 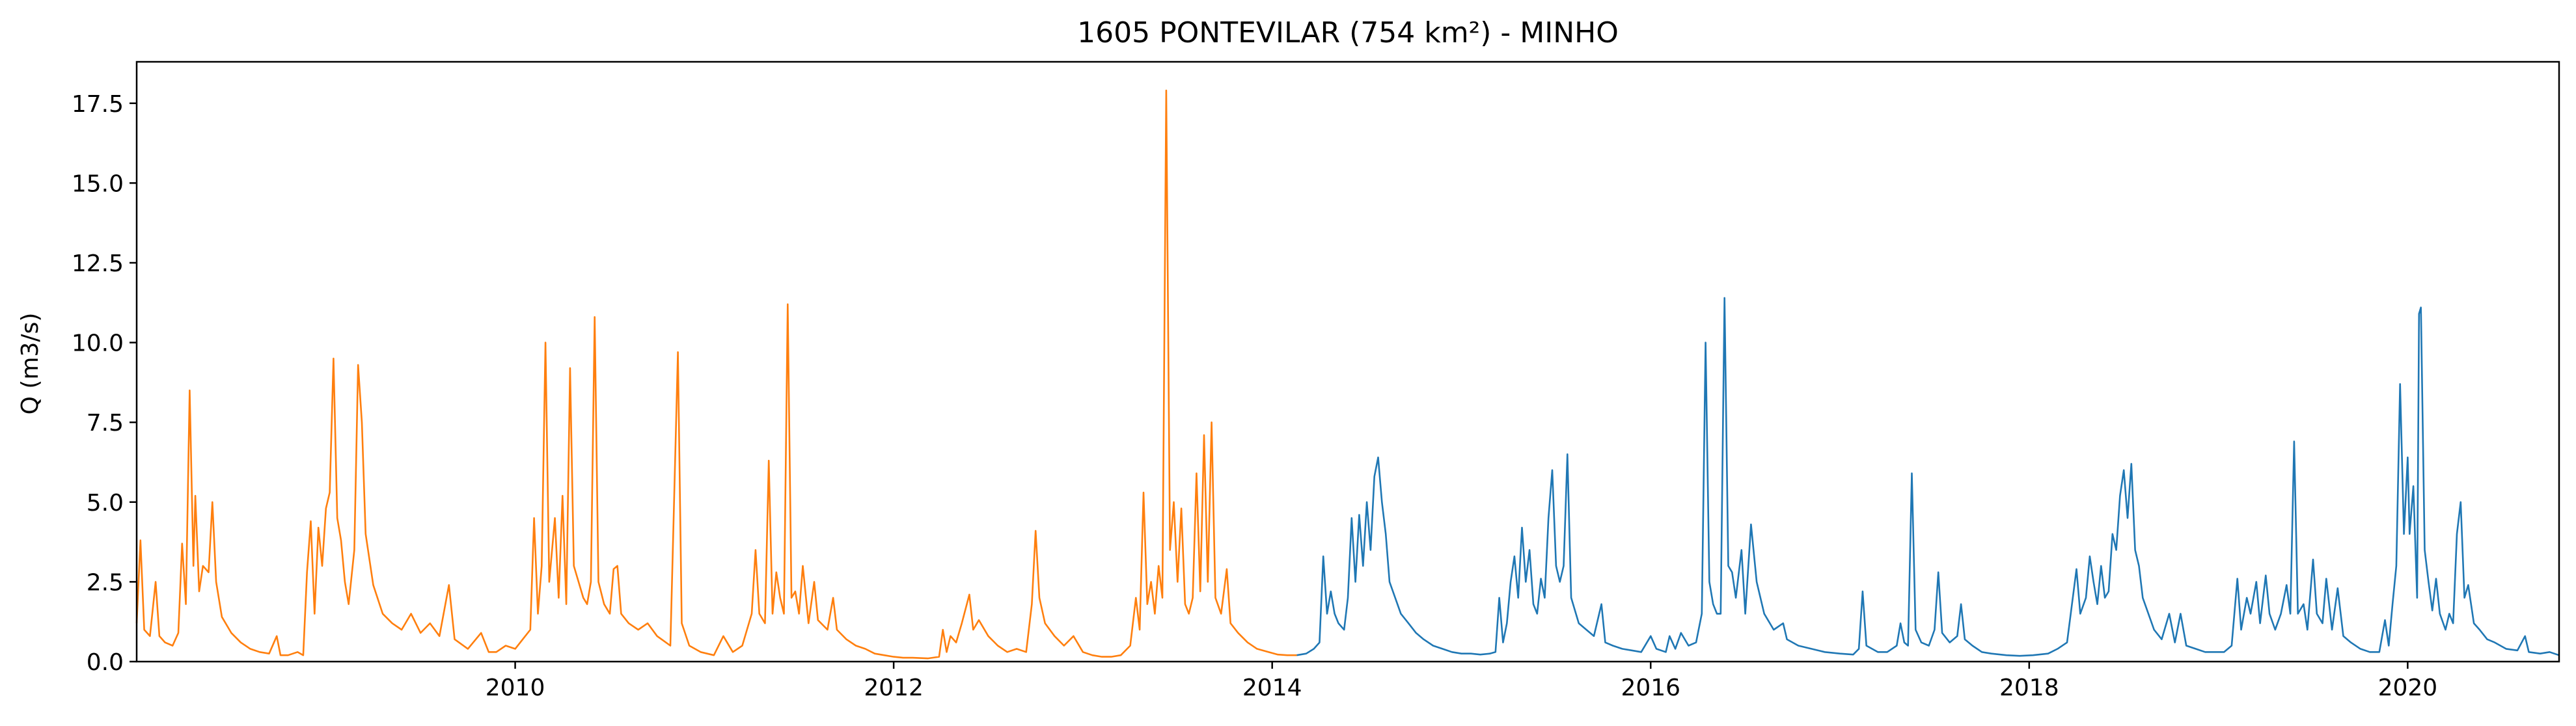 I want to click on x-tick-label: 2018, so click(x=2029, y=688).